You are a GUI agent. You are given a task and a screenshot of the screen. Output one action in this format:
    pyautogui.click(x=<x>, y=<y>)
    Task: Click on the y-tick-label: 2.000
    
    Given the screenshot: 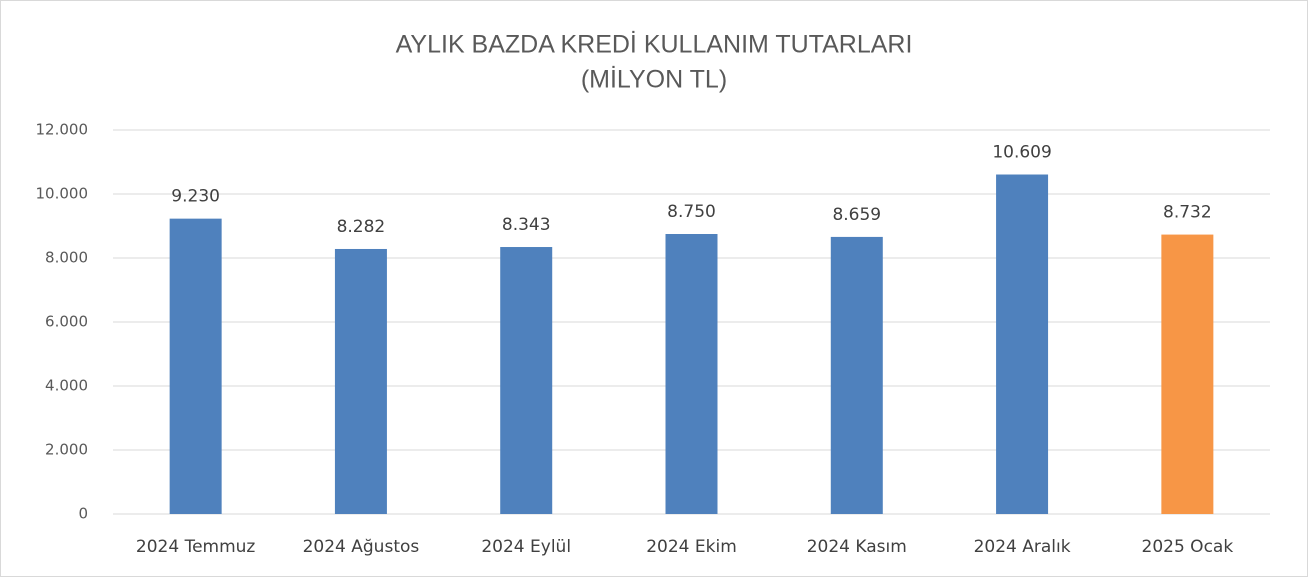 What is the action you would take?
    pyautogui.click(x=66, y=450)
    